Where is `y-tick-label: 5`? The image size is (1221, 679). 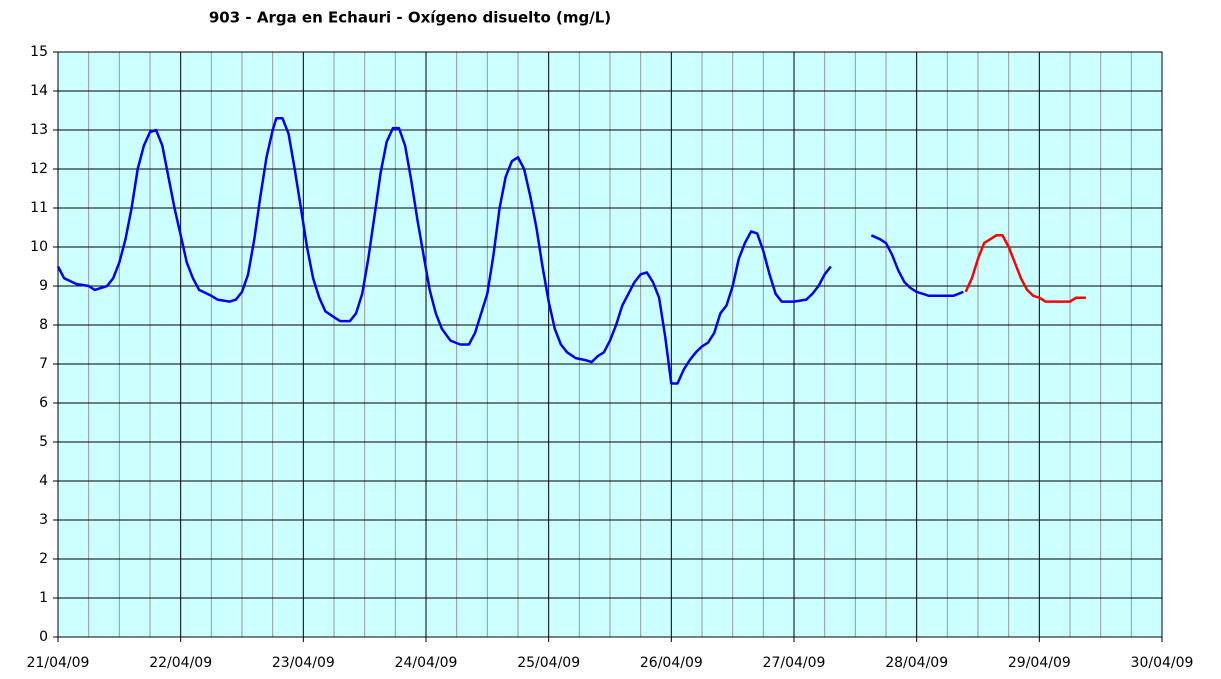 y-tick-label: 5 is located at coordinates (43, 442).